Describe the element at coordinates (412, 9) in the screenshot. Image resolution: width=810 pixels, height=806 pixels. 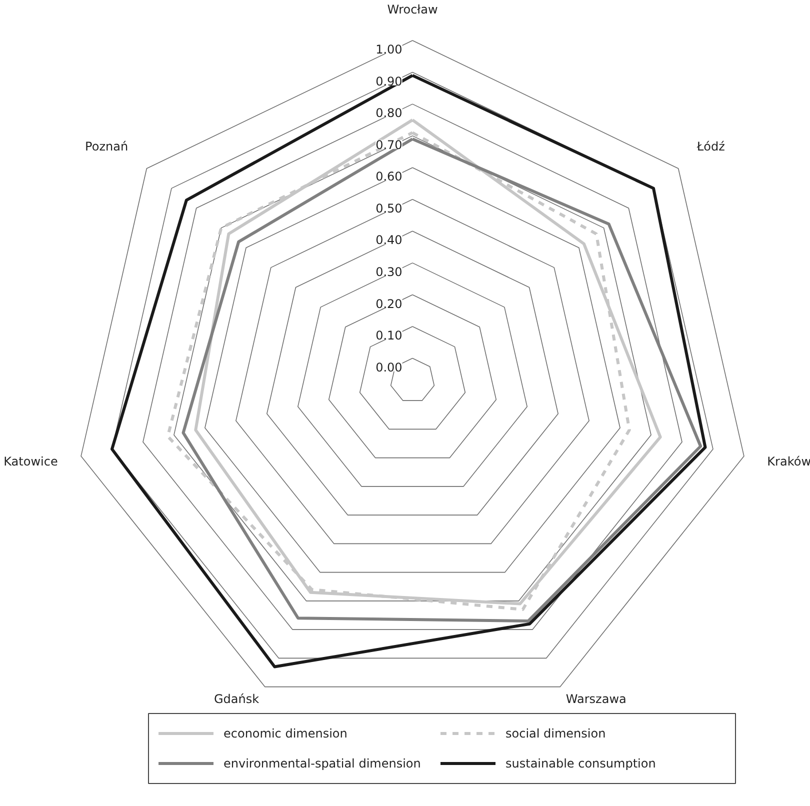
I see `spoke-label: Wrocław` at that location.